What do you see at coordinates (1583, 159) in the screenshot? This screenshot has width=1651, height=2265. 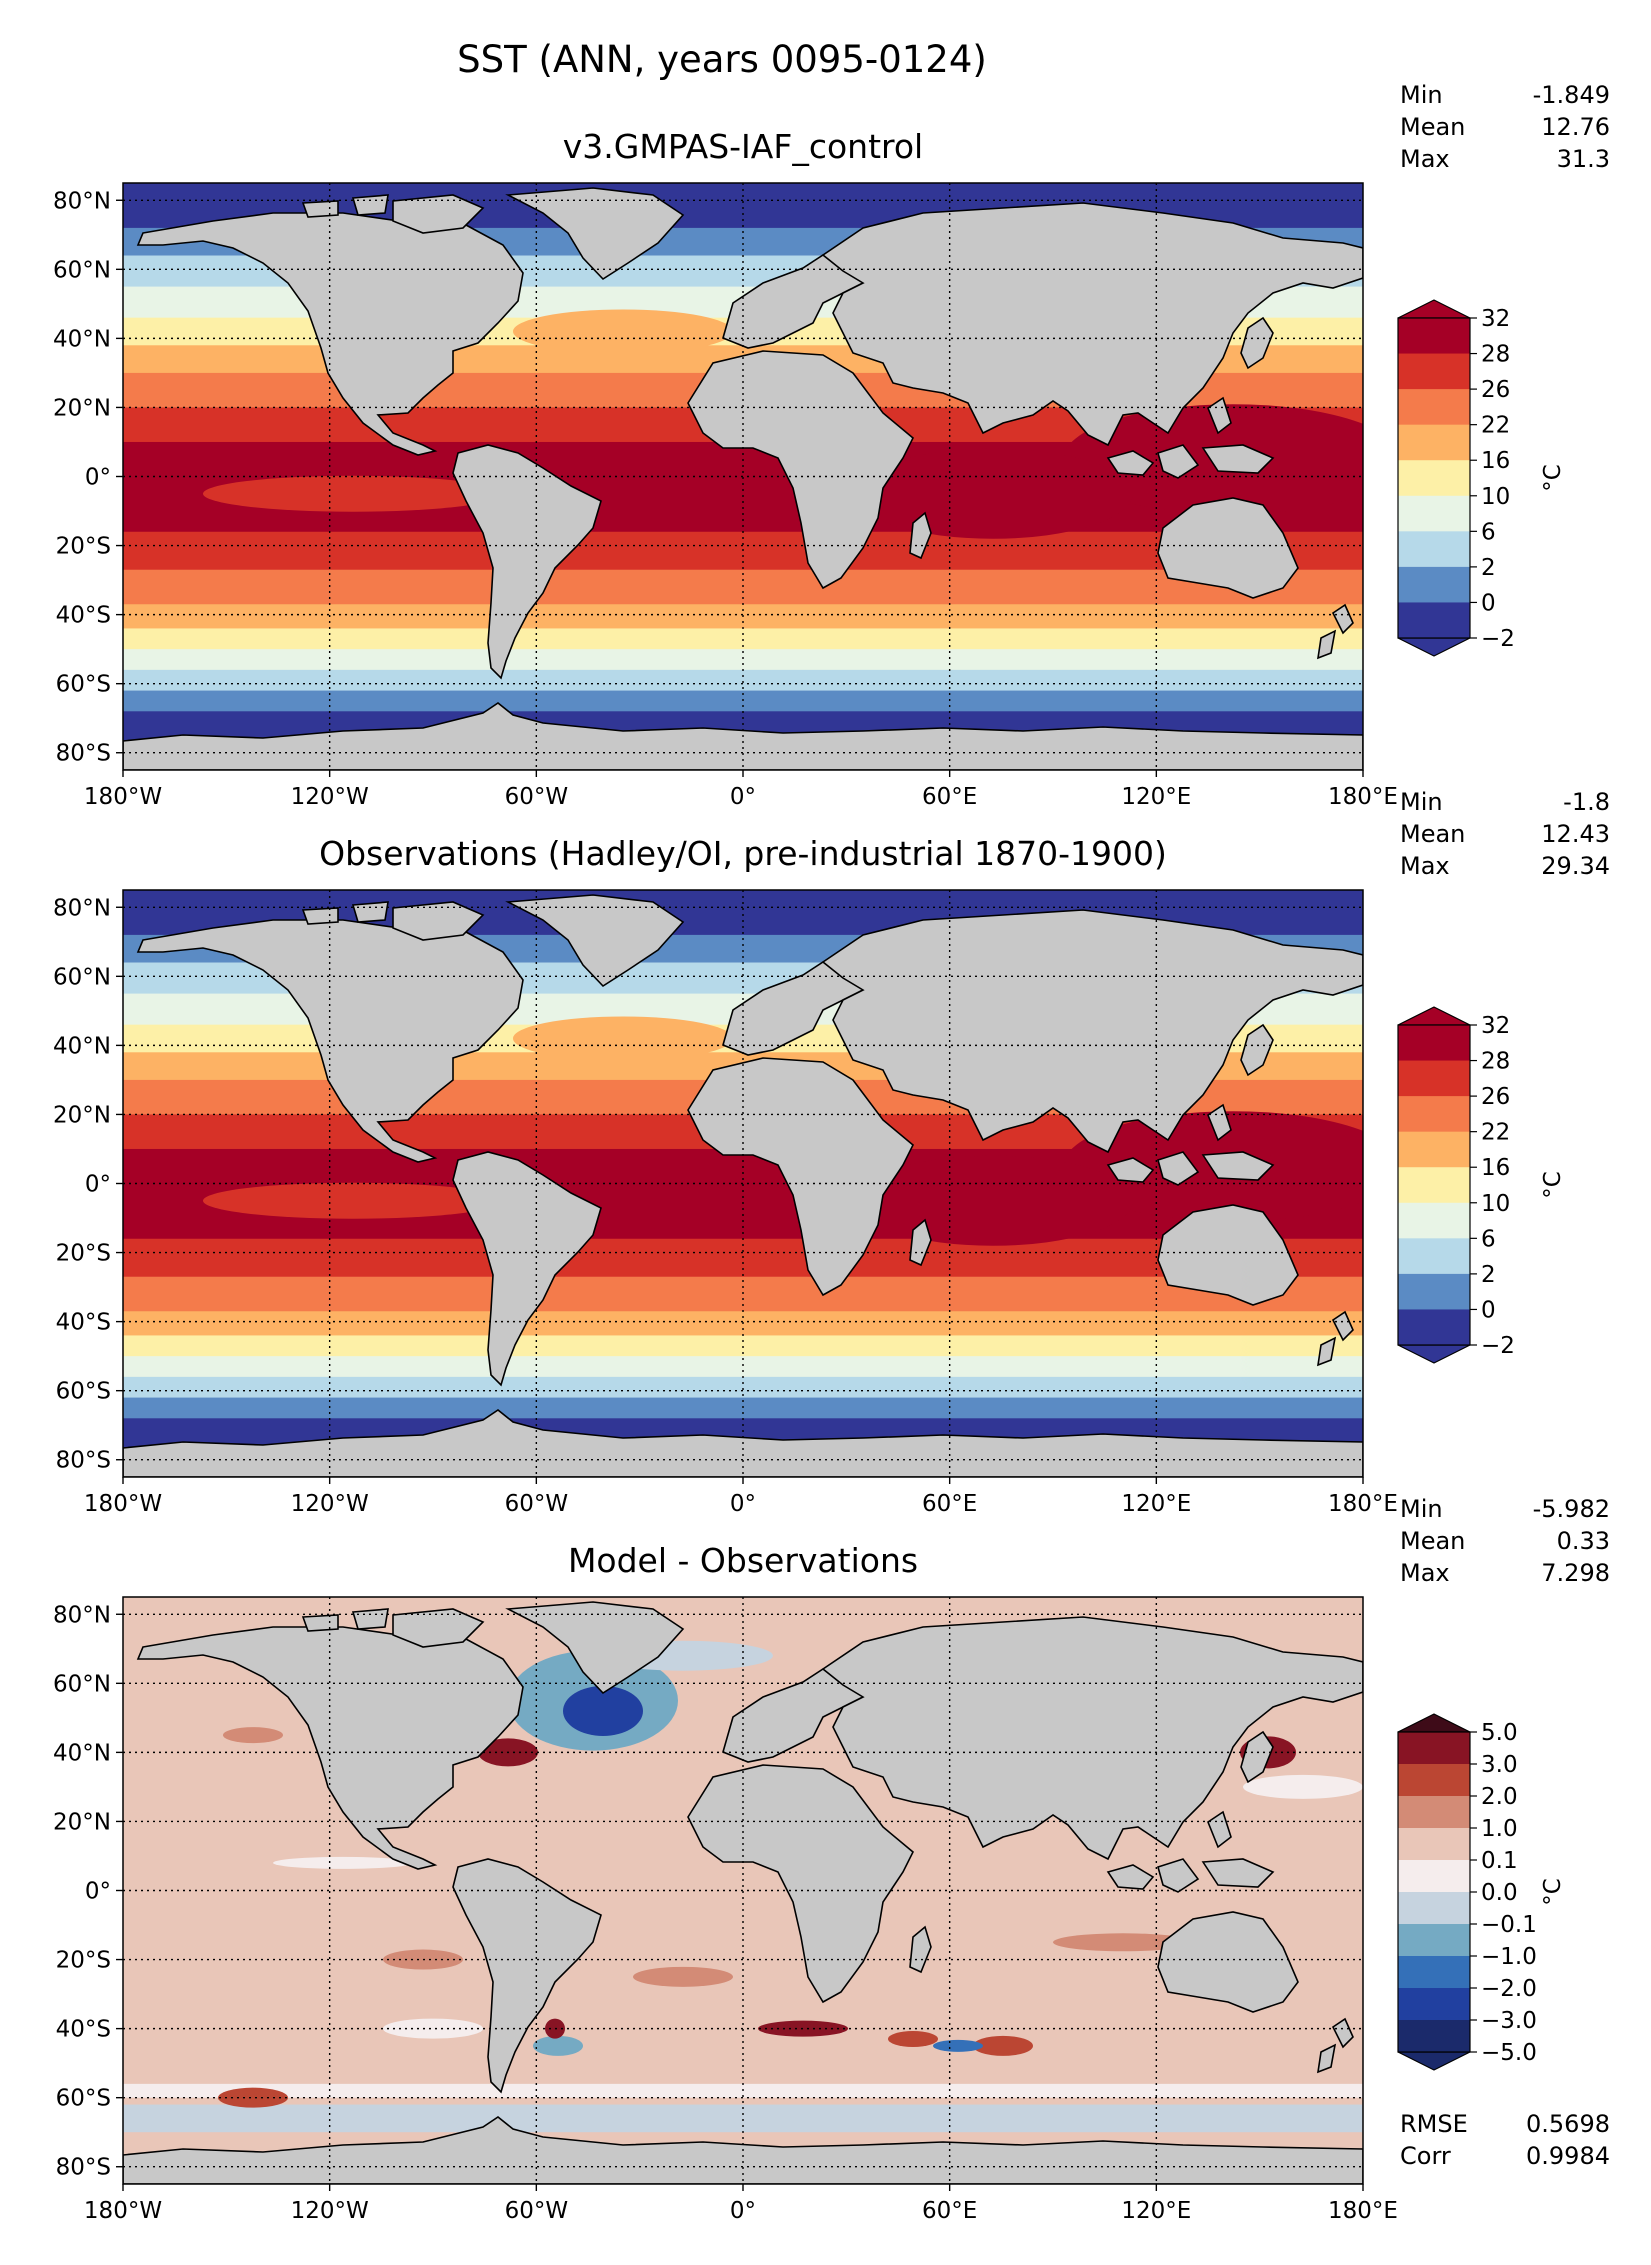 I see `stat-value: 31.3` at bounding box center [1583, 159].